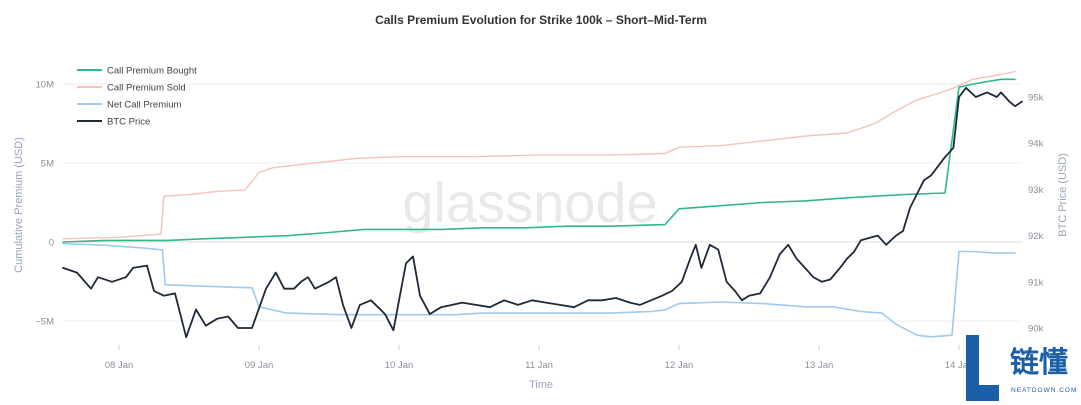  I want to click on y-right-tick-label: 91k, so click(1036, 282).